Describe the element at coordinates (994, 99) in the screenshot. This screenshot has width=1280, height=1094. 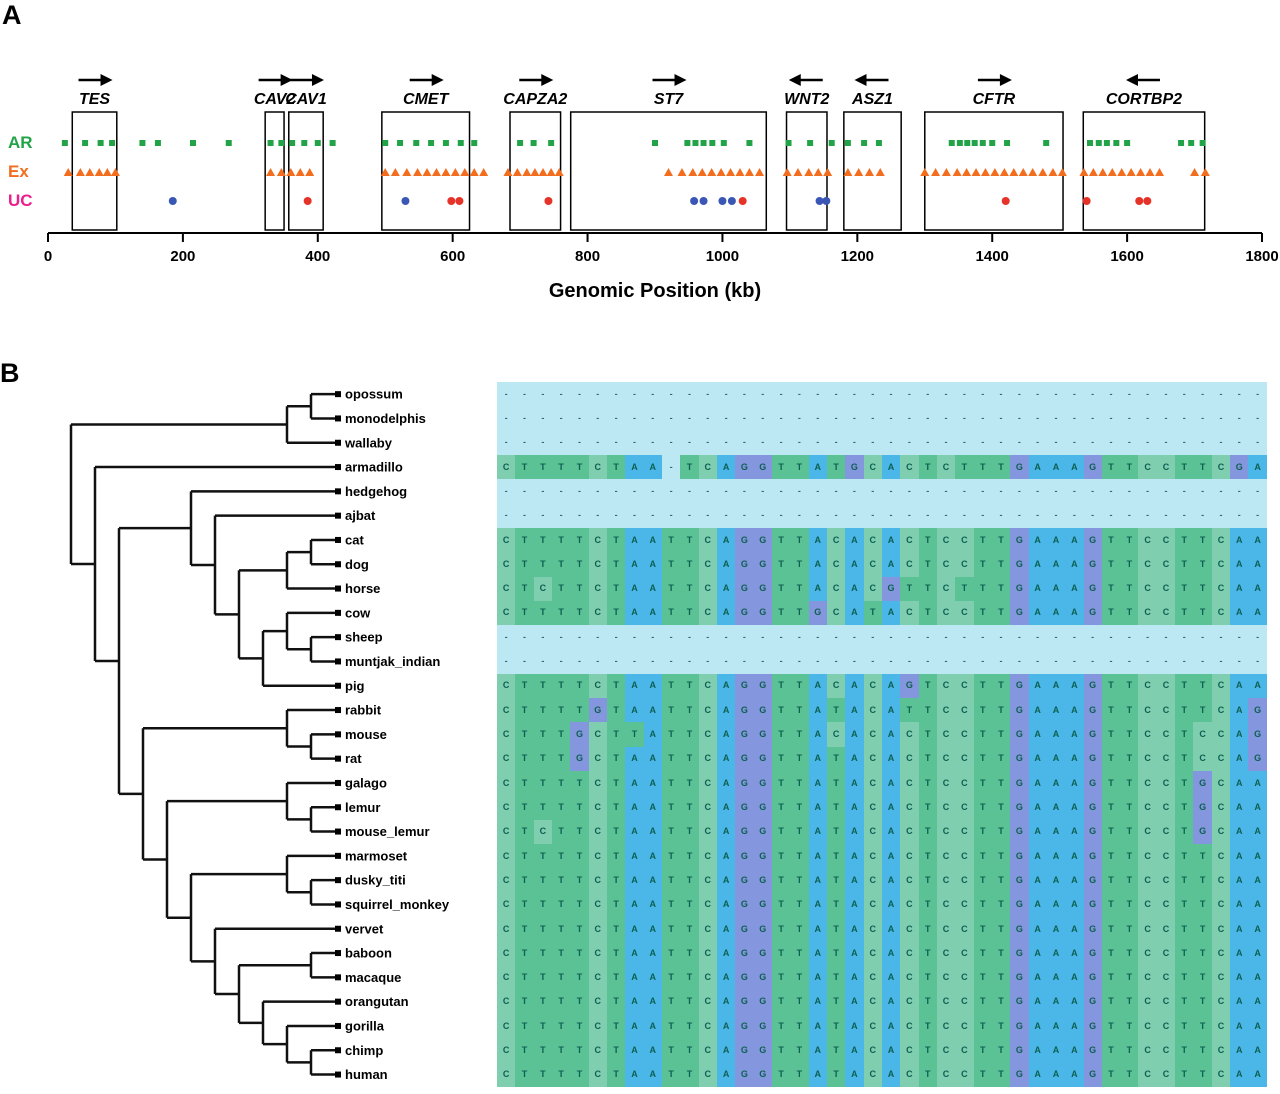
I see `gene-name: CFTR` at that location.